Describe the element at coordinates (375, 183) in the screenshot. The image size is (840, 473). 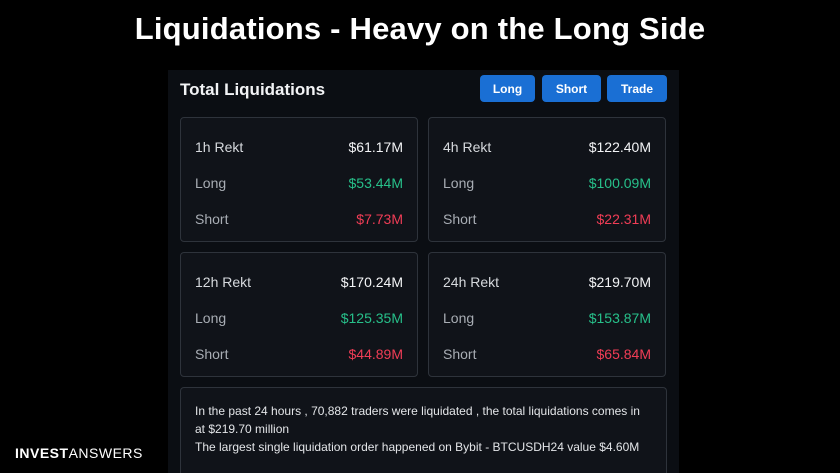
I see `long-value: $53.44M` at that location.